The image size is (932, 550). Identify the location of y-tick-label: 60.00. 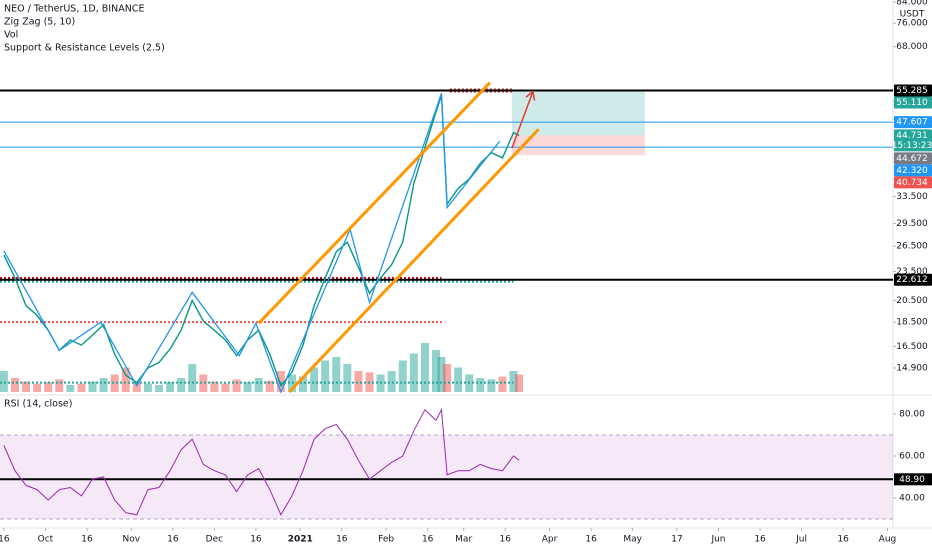
(912, 456).